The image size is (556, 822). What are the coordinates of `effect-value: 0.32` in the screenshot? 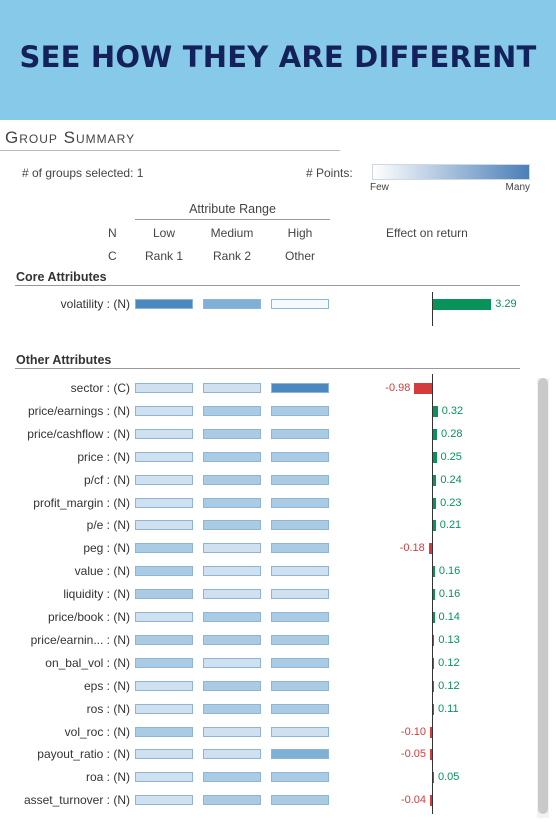 It's located at (452, 410).